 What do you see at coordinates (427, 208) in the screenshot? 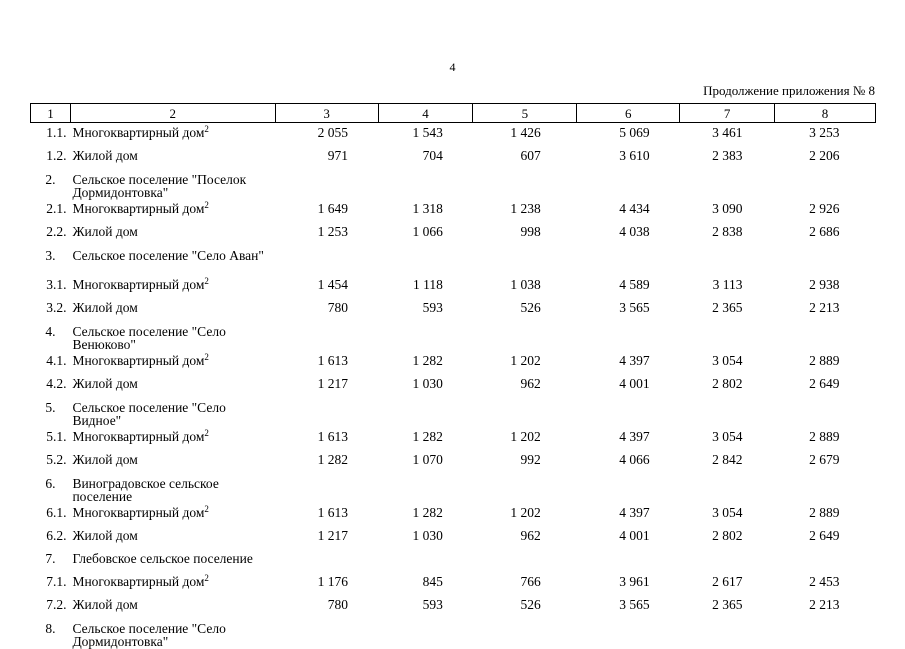
I see `value-col-4: 1 318` at bounding box center [427, 208].